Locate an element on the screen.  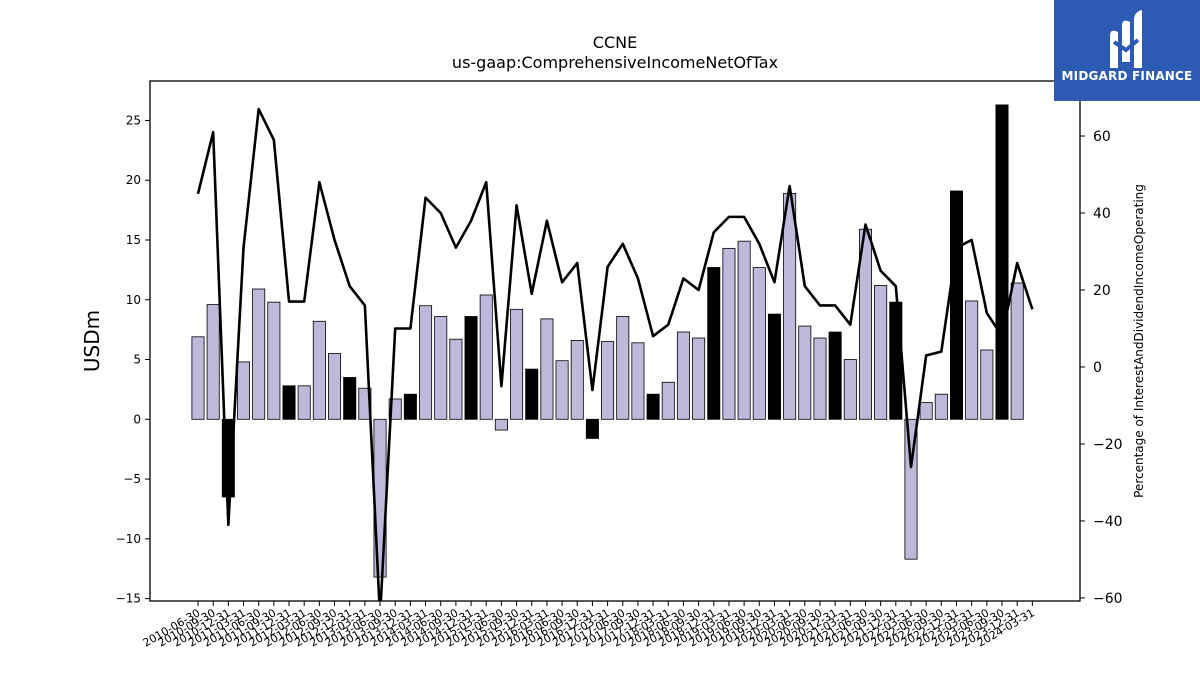
y2-tick-label: 40 is located at coordinates (1102, 214).